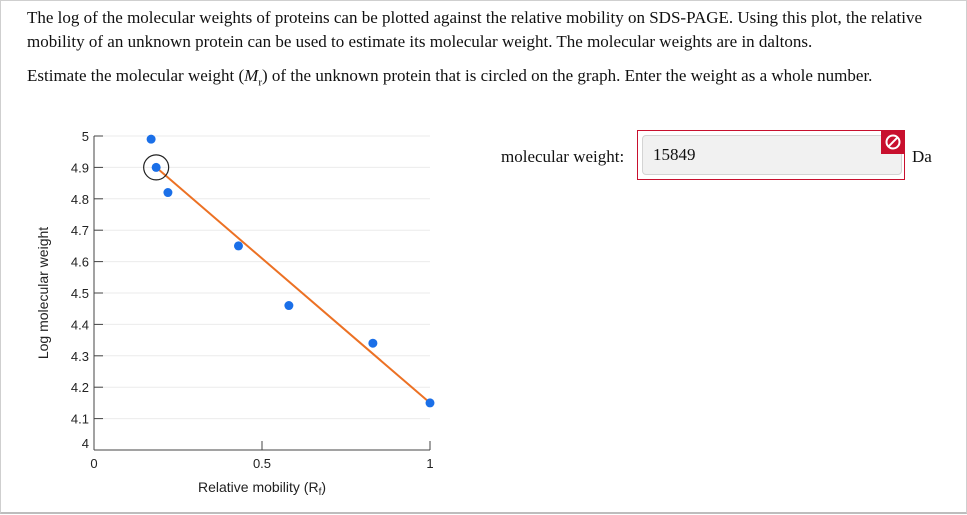 The width and height of the screenshot is (967, 515). What do you see at coordinates (80, 387) in the screenshot?
I see `y-tick-label: 4.2` at bounding box center [80, 387].